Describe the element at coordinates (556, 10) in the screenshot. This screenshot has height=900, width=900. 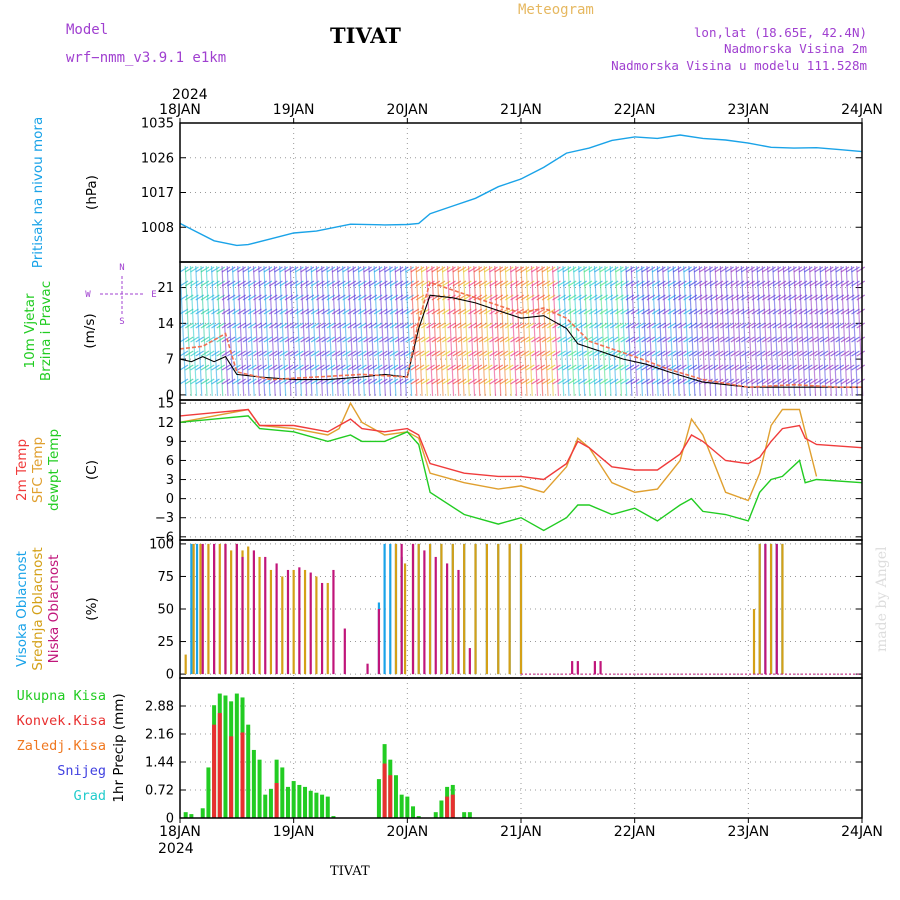
I see `meteogram-label: Meteogram` at that location.